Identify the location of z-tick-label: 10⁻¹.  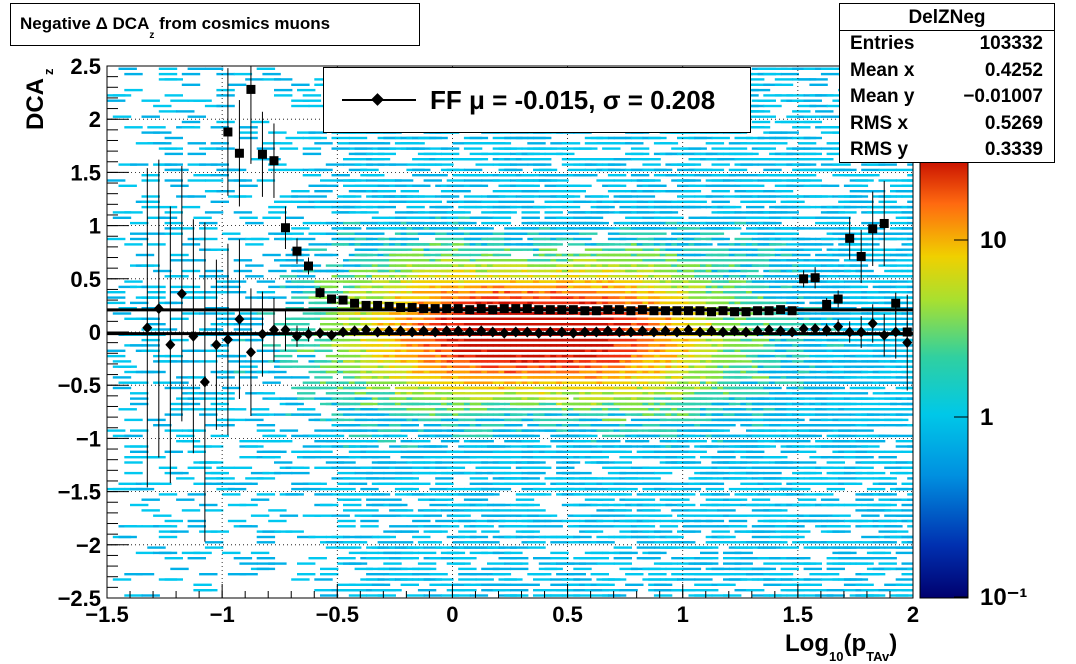
(1003, 597).